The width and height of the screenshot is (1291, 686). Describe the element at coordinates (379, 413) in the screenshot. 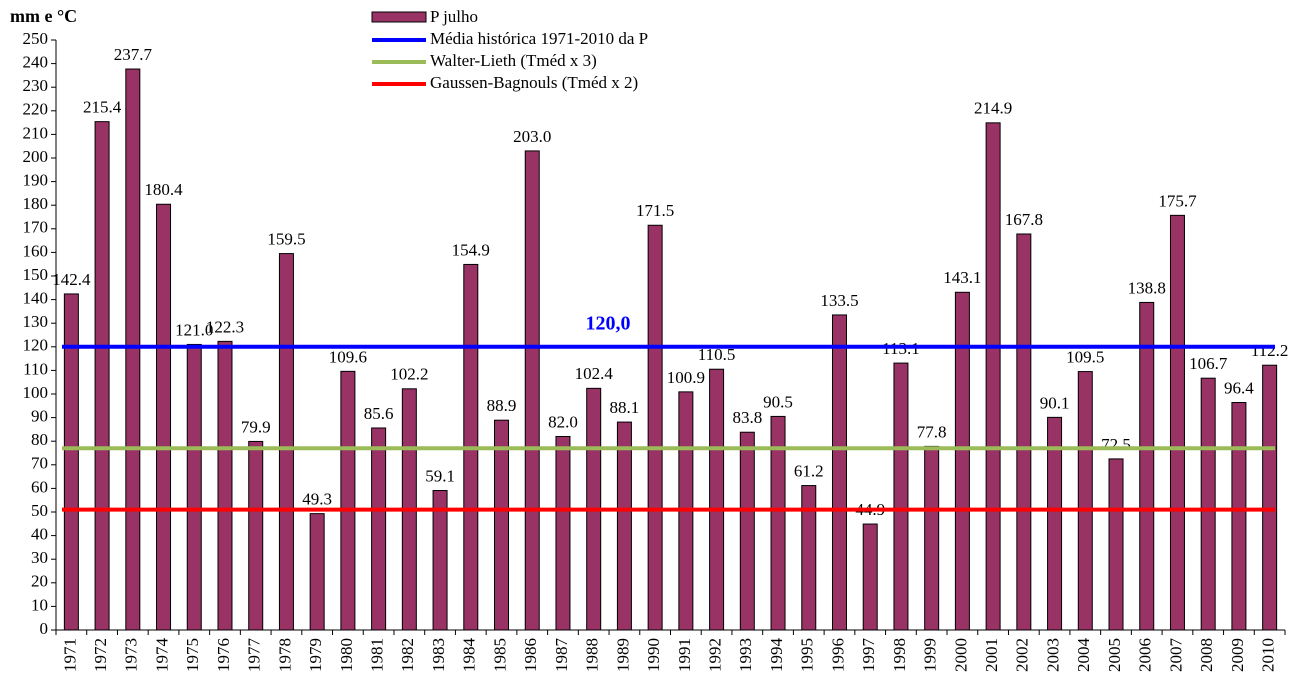

I see `data-label: 85.6` at that location.